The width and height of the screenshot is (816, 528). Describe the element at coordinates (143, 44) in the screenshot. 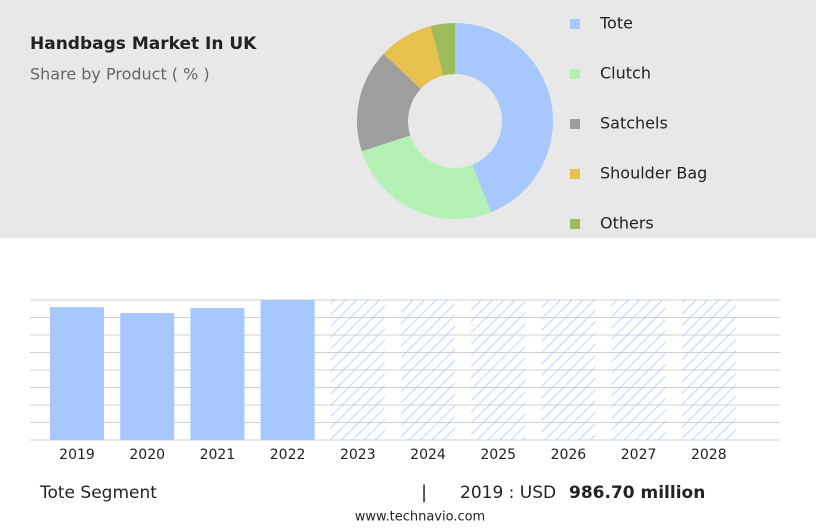

I see `title: Handbags Market In UK` at that location.